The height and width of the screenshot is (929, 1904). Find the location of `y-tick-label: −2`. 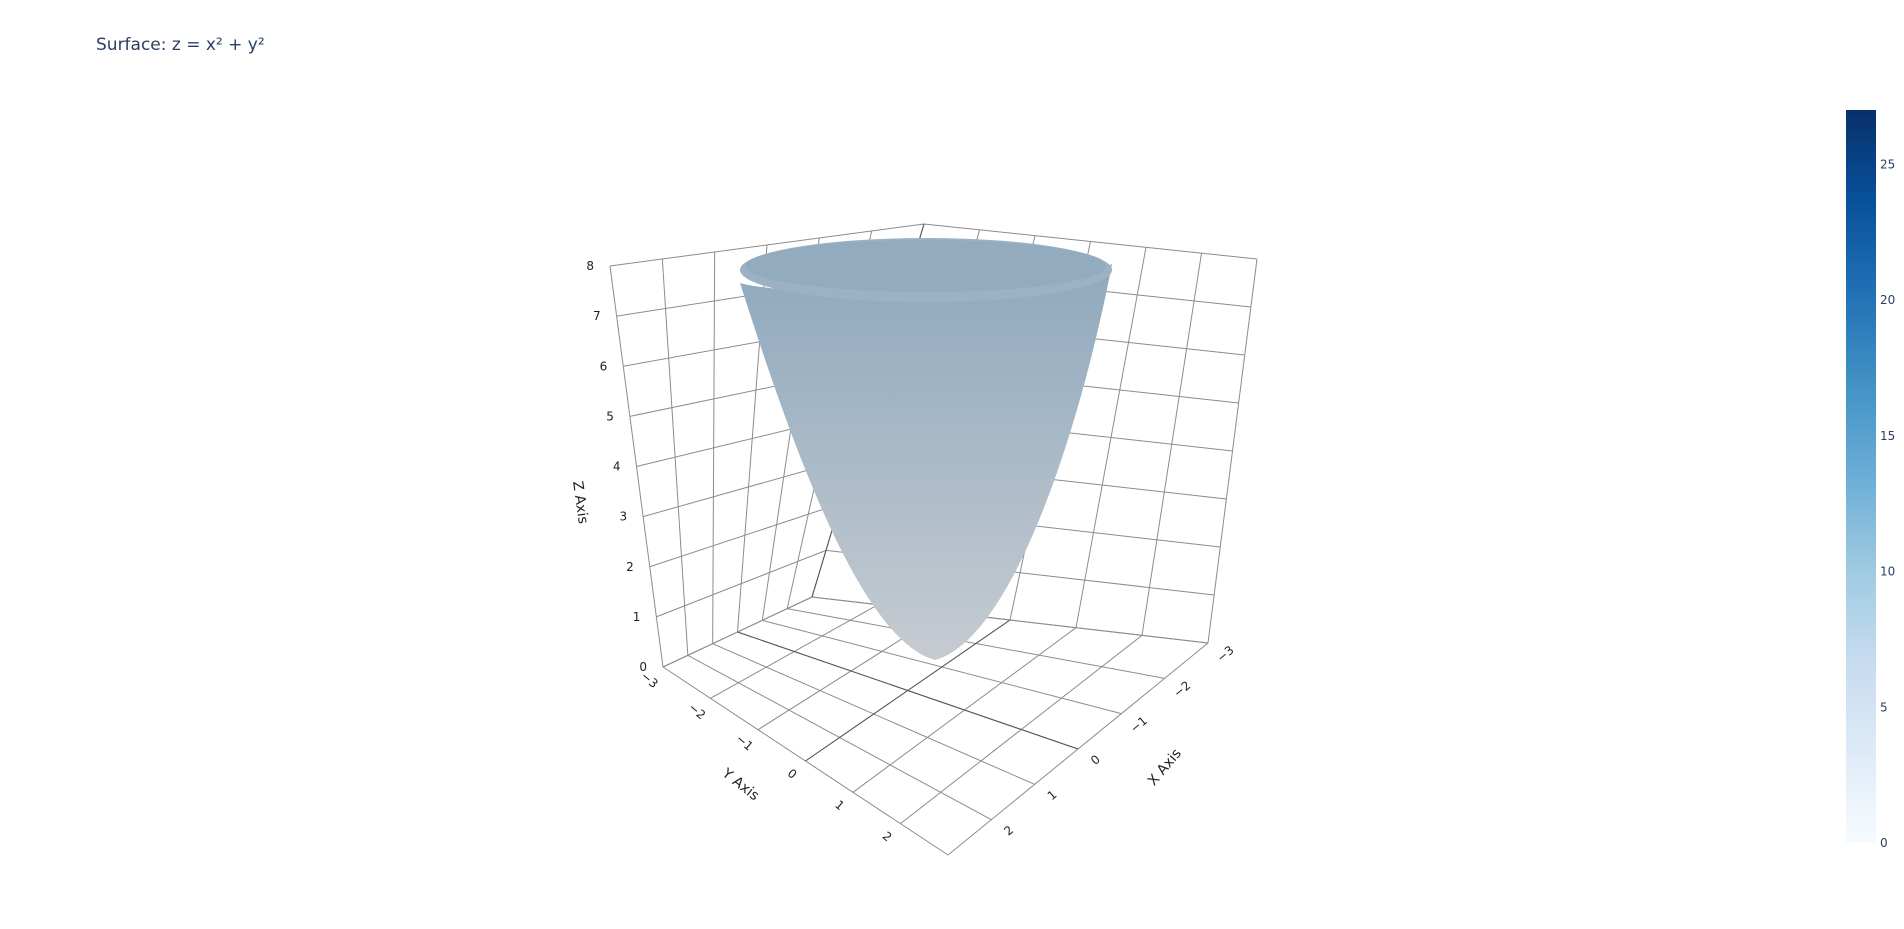

y-tick-label: −2 is located at coordinates (697, 711).